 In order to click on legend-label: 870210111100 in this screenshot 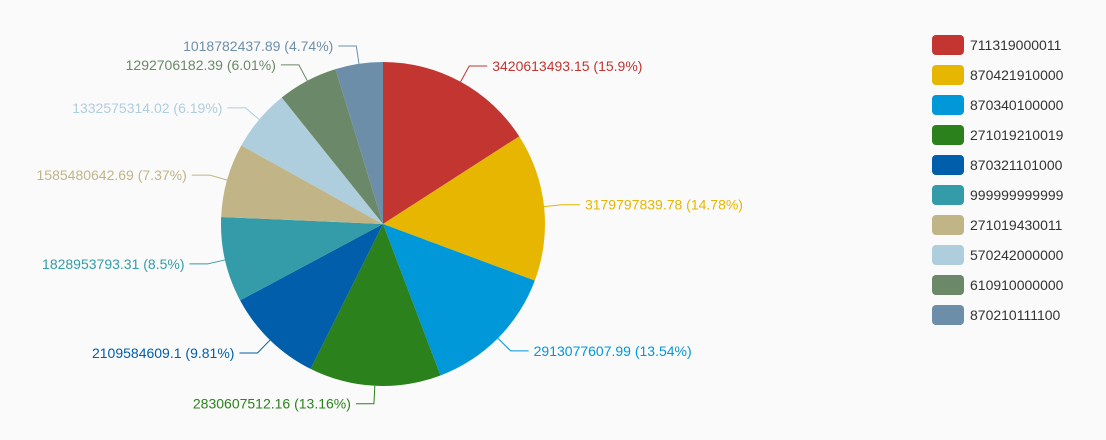, I will do `click(1015, 315)`.